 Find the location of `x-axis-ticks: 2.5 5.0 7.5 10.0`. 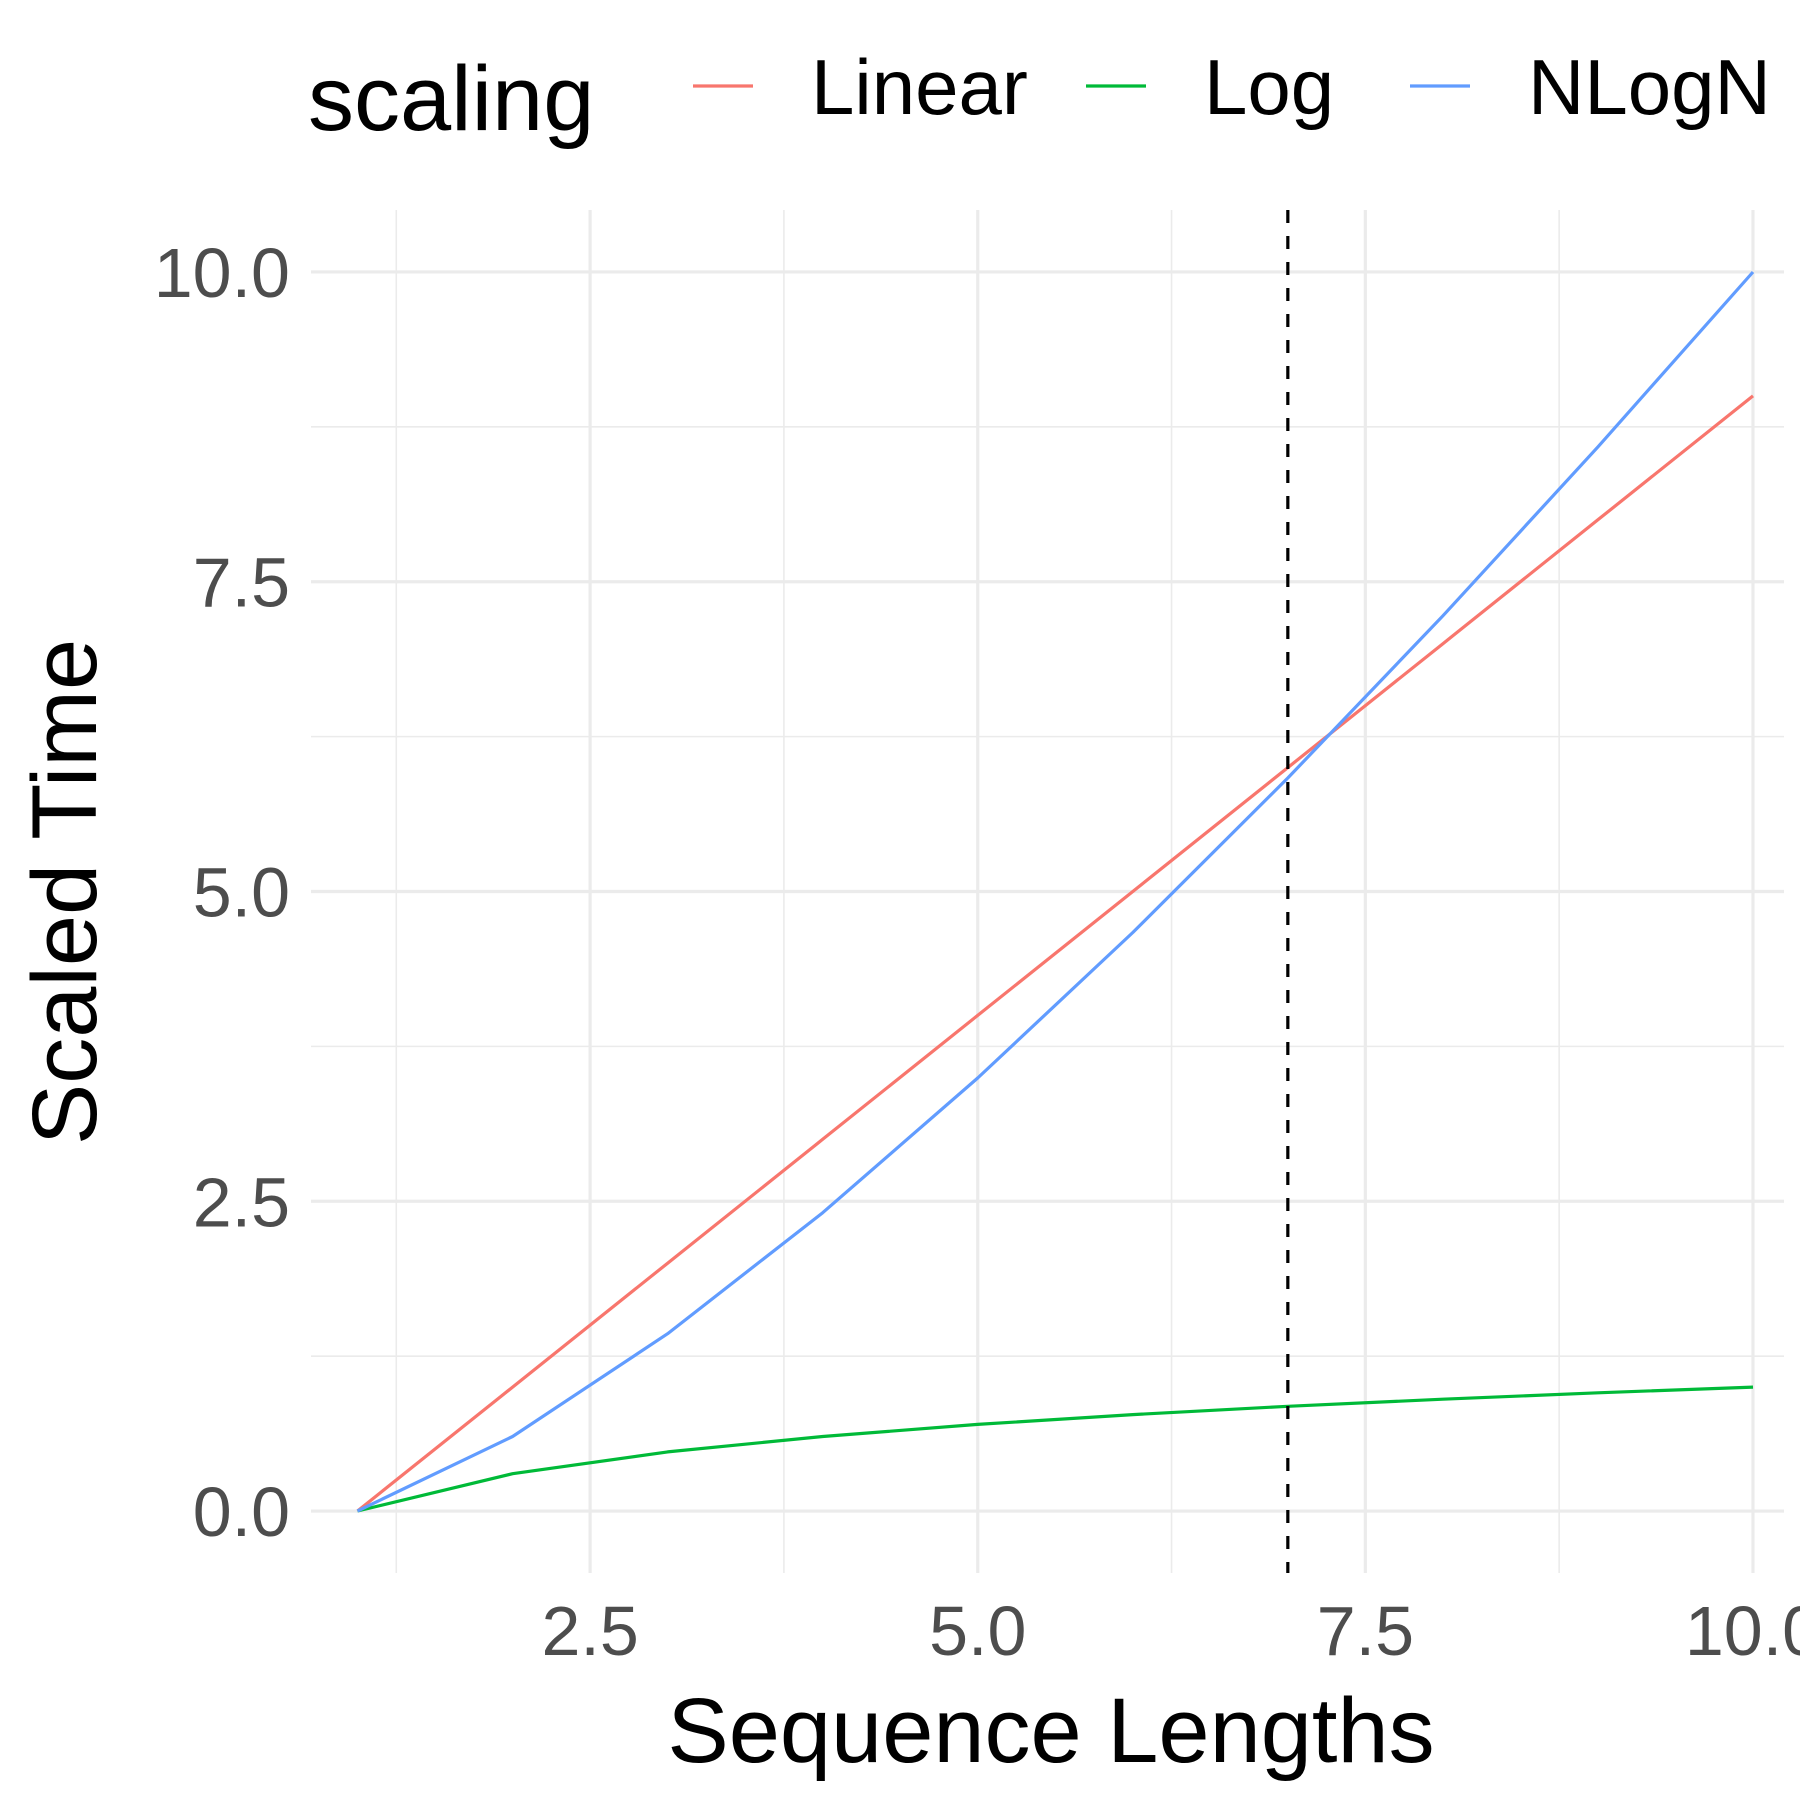

x-axis-ticks: 2.5 5.0 7.5 10.0 is located at coordinates (1170, 1631).